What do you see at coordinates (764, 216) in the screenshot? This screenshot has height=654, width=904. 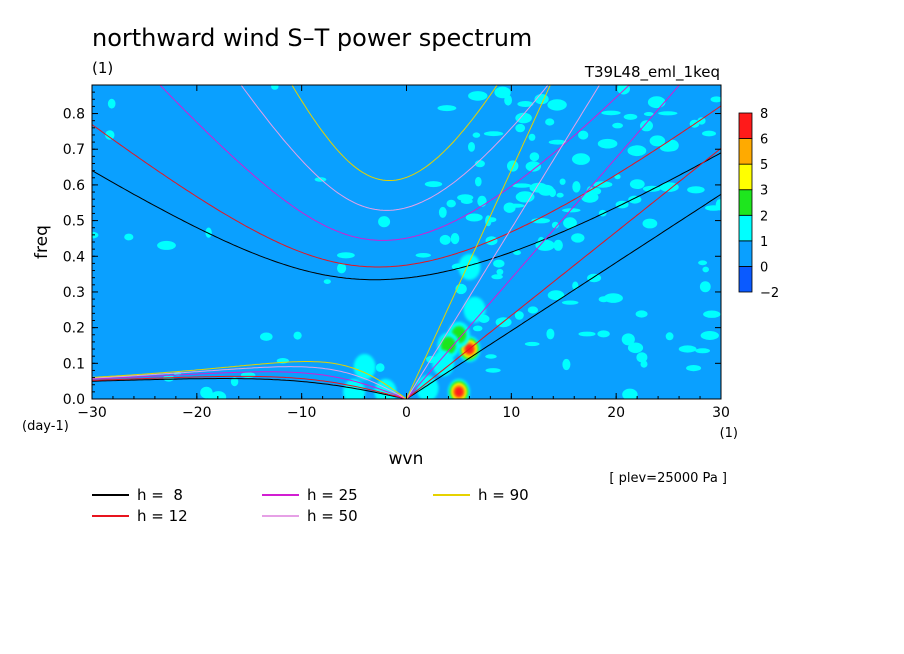 I see `colorbar-label: 2` at bounding box center [764, 216].